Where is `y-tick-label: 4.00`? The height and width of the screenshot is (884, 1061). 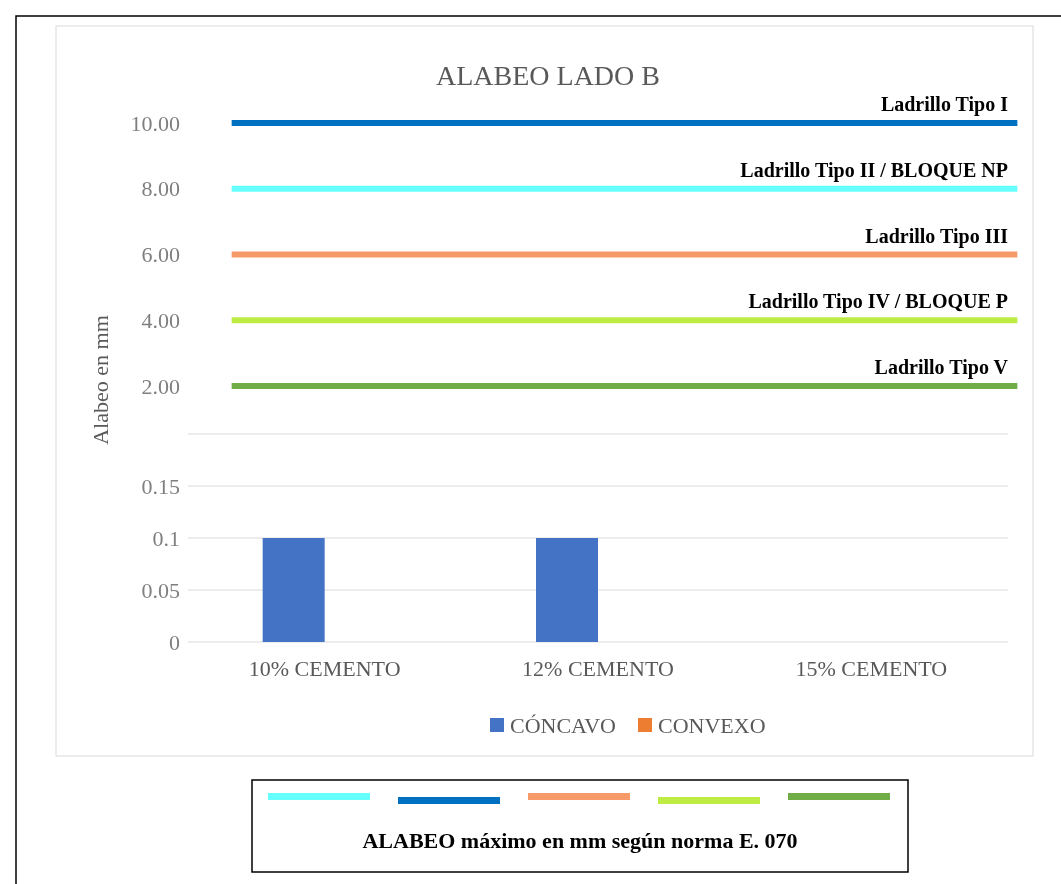
y-tick-label: 4.00 is located at coordinates (160, 320).